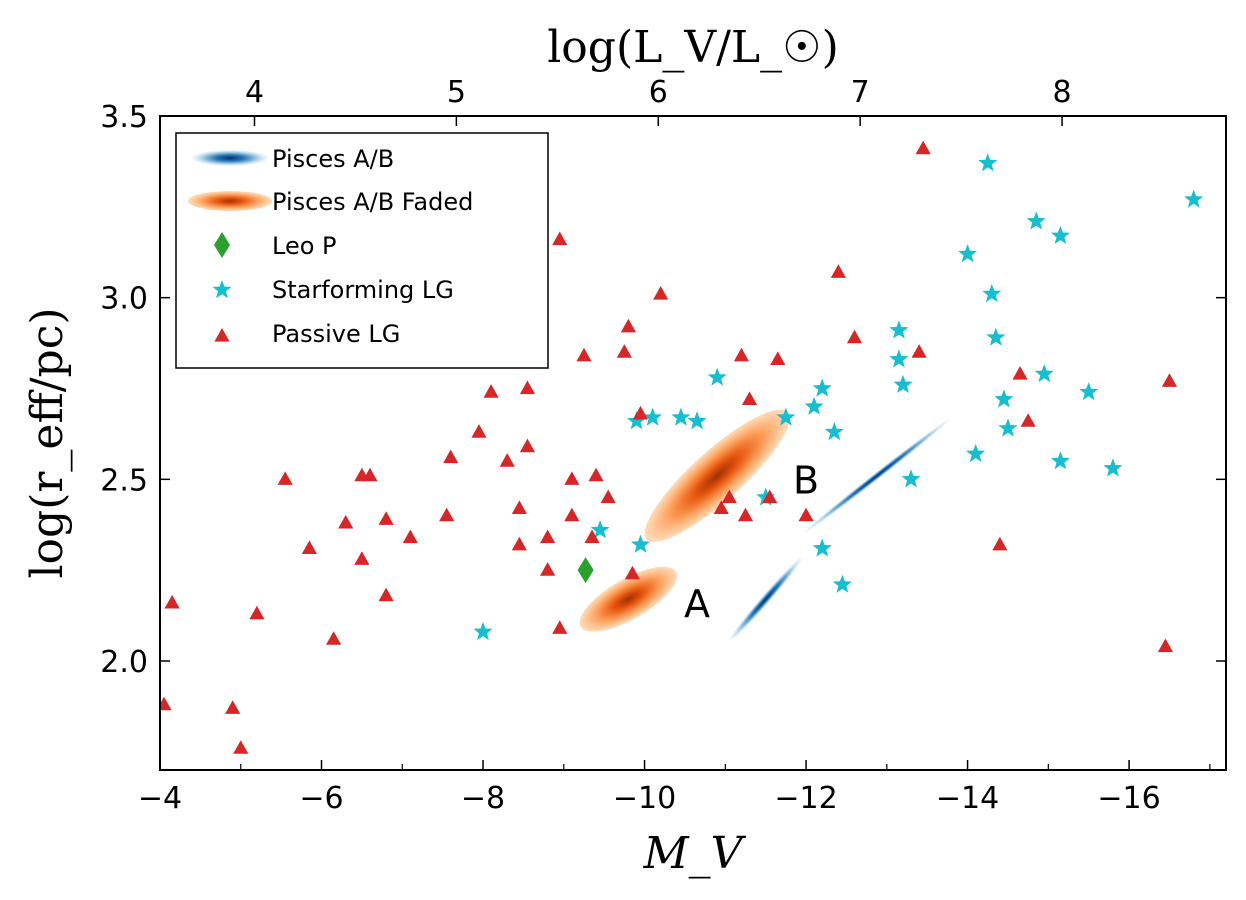 The image size is (1246, 900). I want to click on annotations: AB, so click(751, 542).